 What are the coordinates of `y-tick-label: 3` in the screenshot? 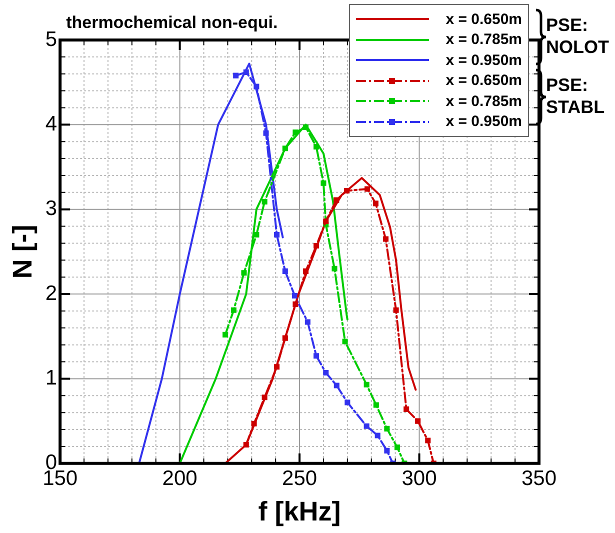 It's located at (51, 208).